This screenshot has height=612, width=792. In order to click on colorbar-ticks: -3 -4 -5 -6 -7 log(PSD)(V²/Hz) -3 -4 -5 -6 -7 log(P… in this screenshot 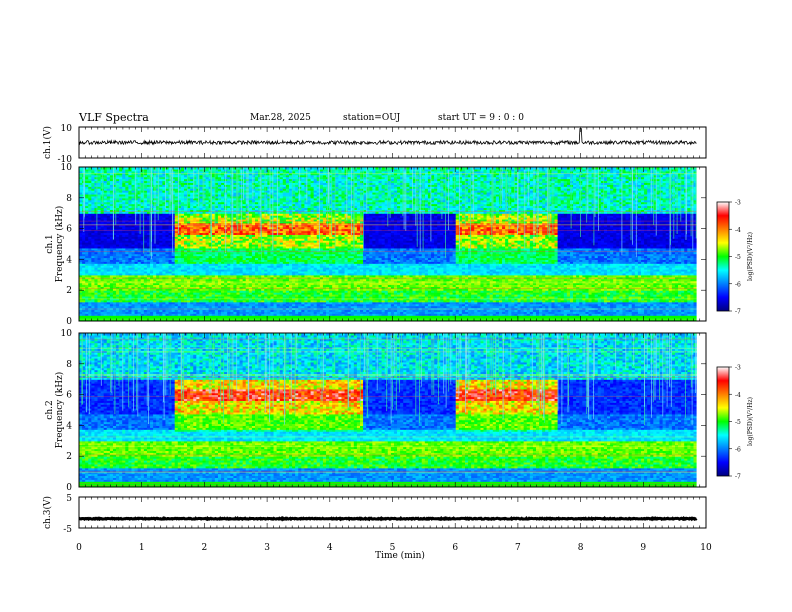, I will do `click(741, 340)`.